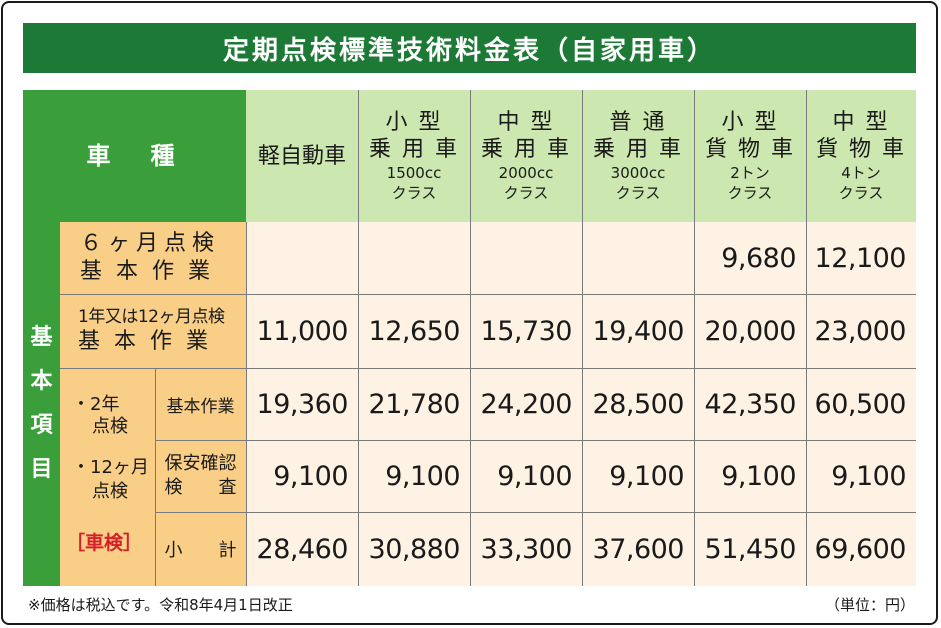 Image resolution: width=941 pixels, height=628 pixels. Describe the element at coordinates (151, 317) in the screenshot. I see `row-label-line1: 1年又は12ヶ月点検` at that location.